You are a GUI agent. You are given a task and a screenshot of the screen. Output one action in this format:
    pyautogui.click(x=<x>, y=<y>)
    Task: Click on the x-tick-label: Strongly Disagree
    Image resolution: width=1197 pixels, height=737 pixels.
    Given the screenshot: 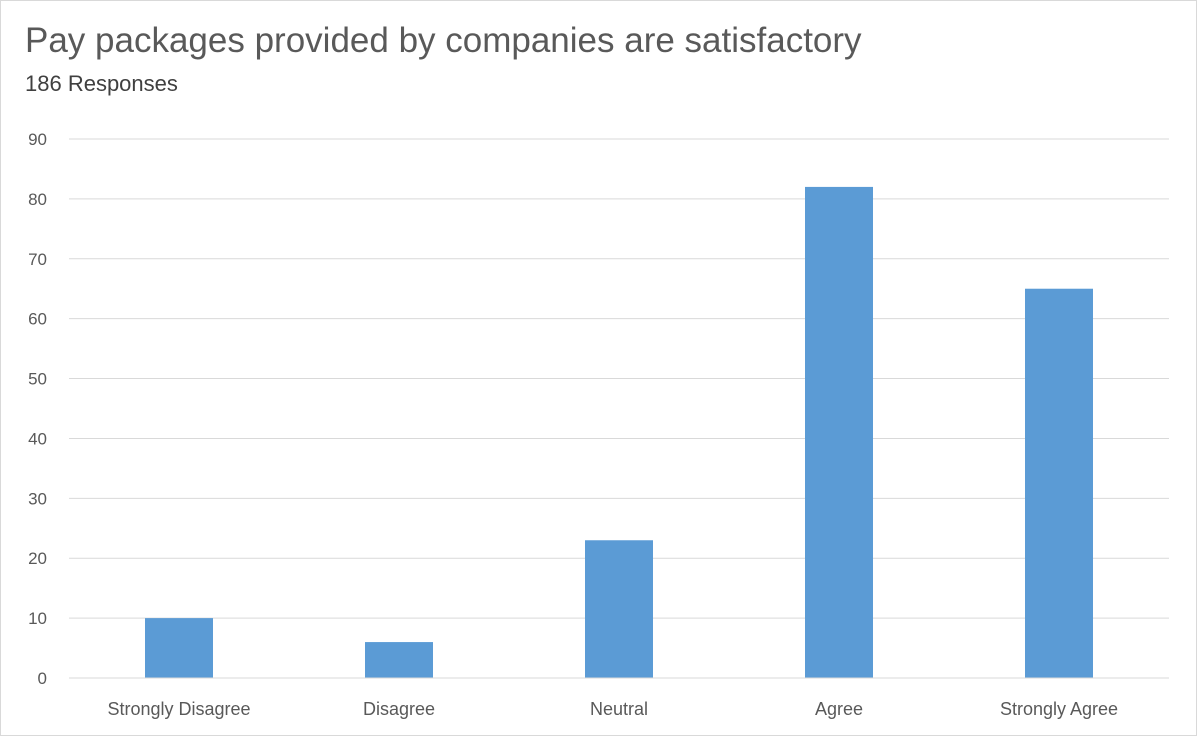 What is the action you would take?
    pyautogui.click(x=178, y=709)
    